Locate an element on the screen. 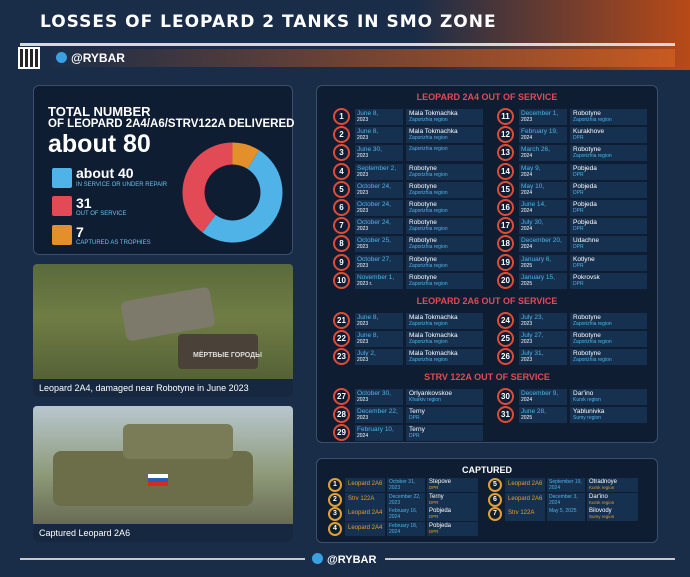 The image size is (690, 577). captured-type: Leopard 2A6 is located at coordinates (365, 485).